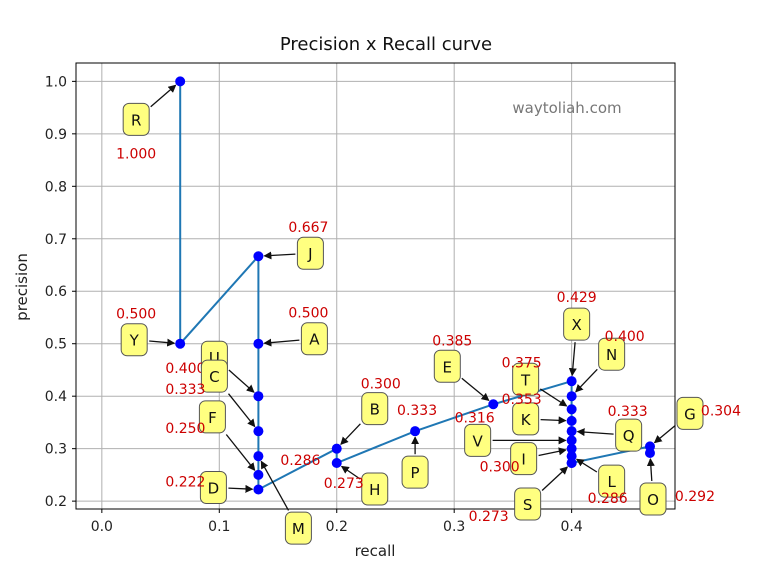 The width and height of the screenshot is (767, 582). What do you see at coordinates (386, 44) in the screenshot?
I see `chart-title: Precision x Recall curve` at bounding box center [386, 44].